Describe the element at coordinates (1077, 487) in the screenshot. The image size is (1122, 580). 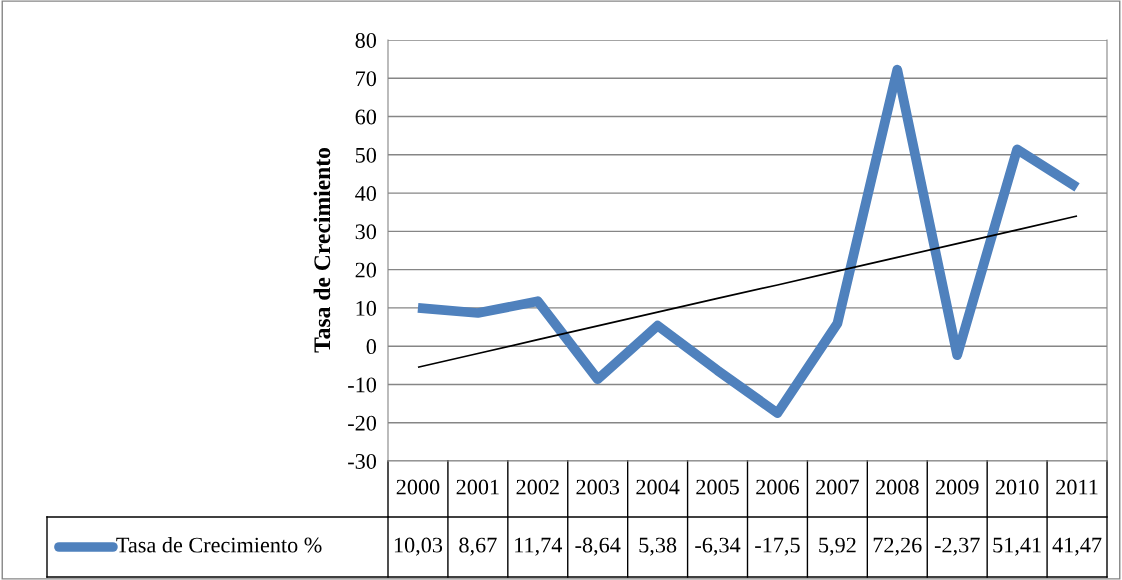
I see `x-tick-label: 2011` at that location.